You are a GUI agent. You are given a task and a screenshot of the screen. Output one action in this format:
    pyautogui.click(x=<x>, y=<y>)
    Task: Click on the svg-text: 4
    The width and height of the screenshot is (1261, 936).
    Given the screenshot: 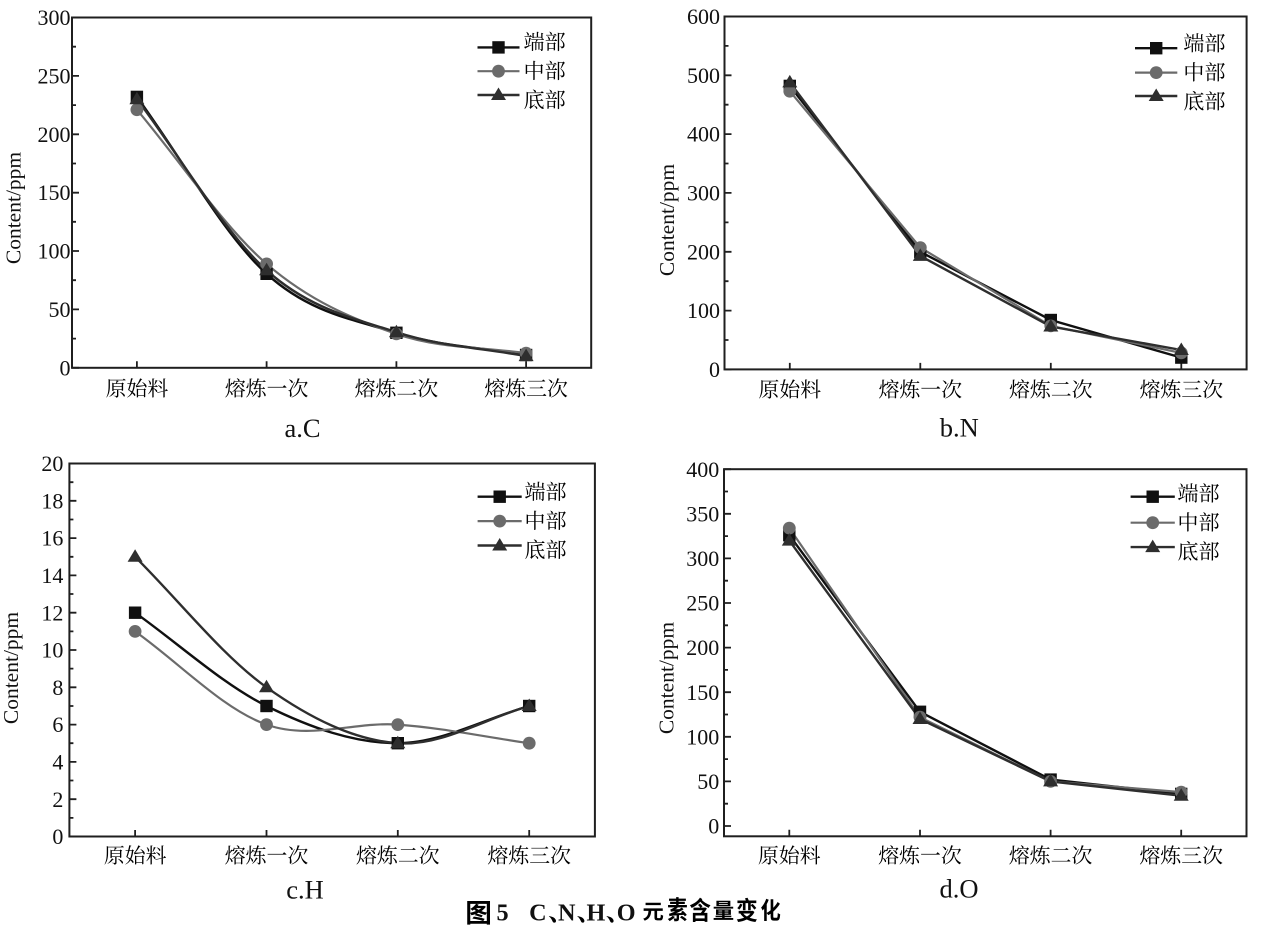 What is the action you would take?
    pyautogui.click(x=57, y=762)
    